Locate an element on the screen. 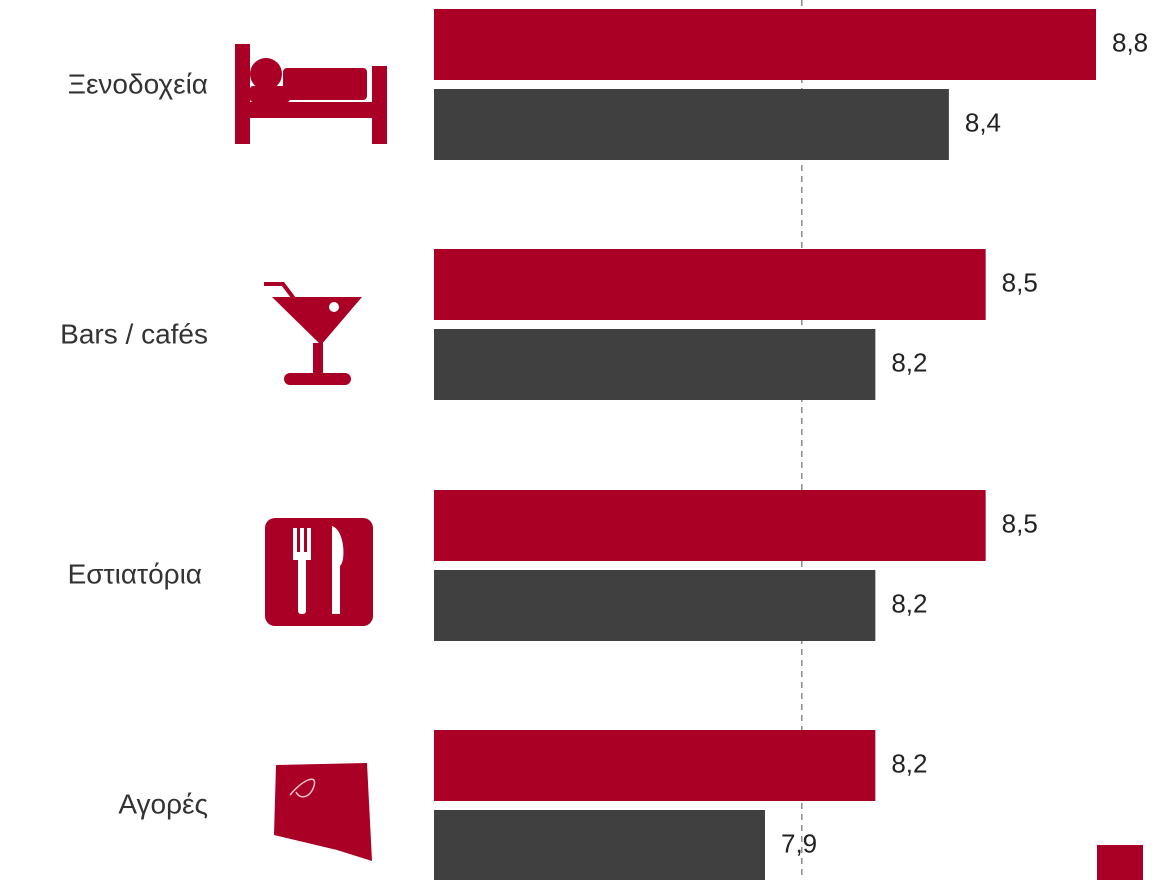 Image resolution: width=1158 pixels, height=880 pixels. value-label-shopping-series-2: 7,9 is located at coordinates (799, 843).